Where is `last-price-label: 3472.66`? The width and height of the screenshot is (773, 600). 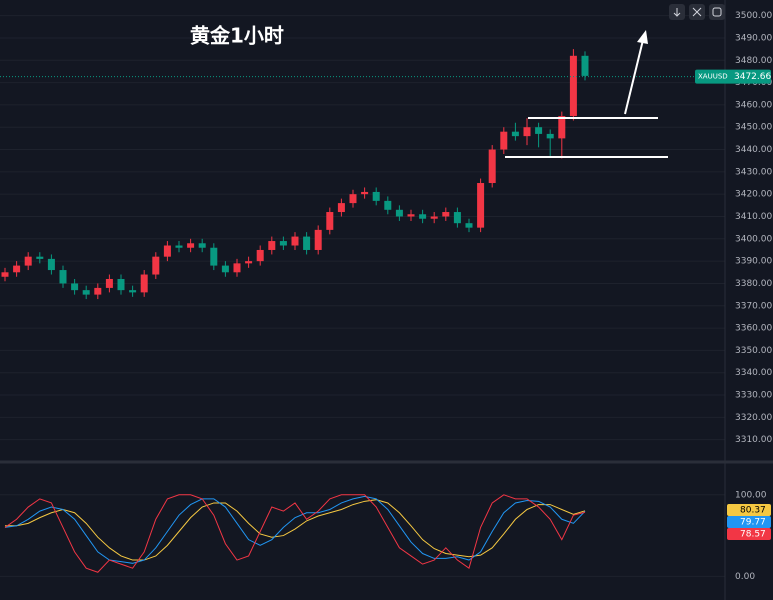 last-price-label: 3472.66 is located at coordinates (752, 77).